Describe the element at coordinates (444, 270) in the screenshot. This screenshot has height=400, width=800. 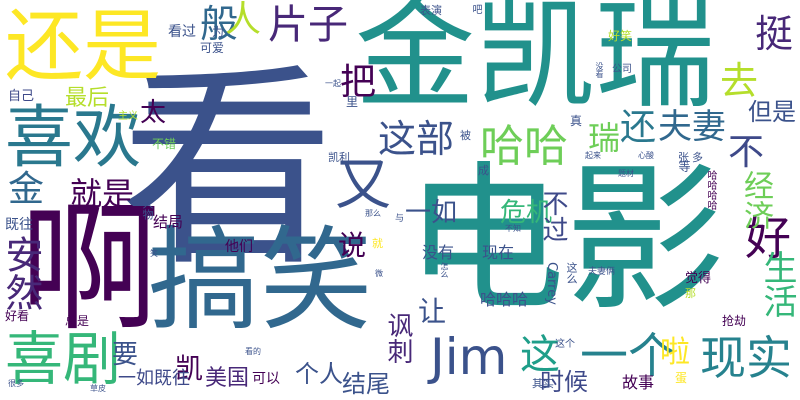
I see `word-zenme: 怎么` at that location.